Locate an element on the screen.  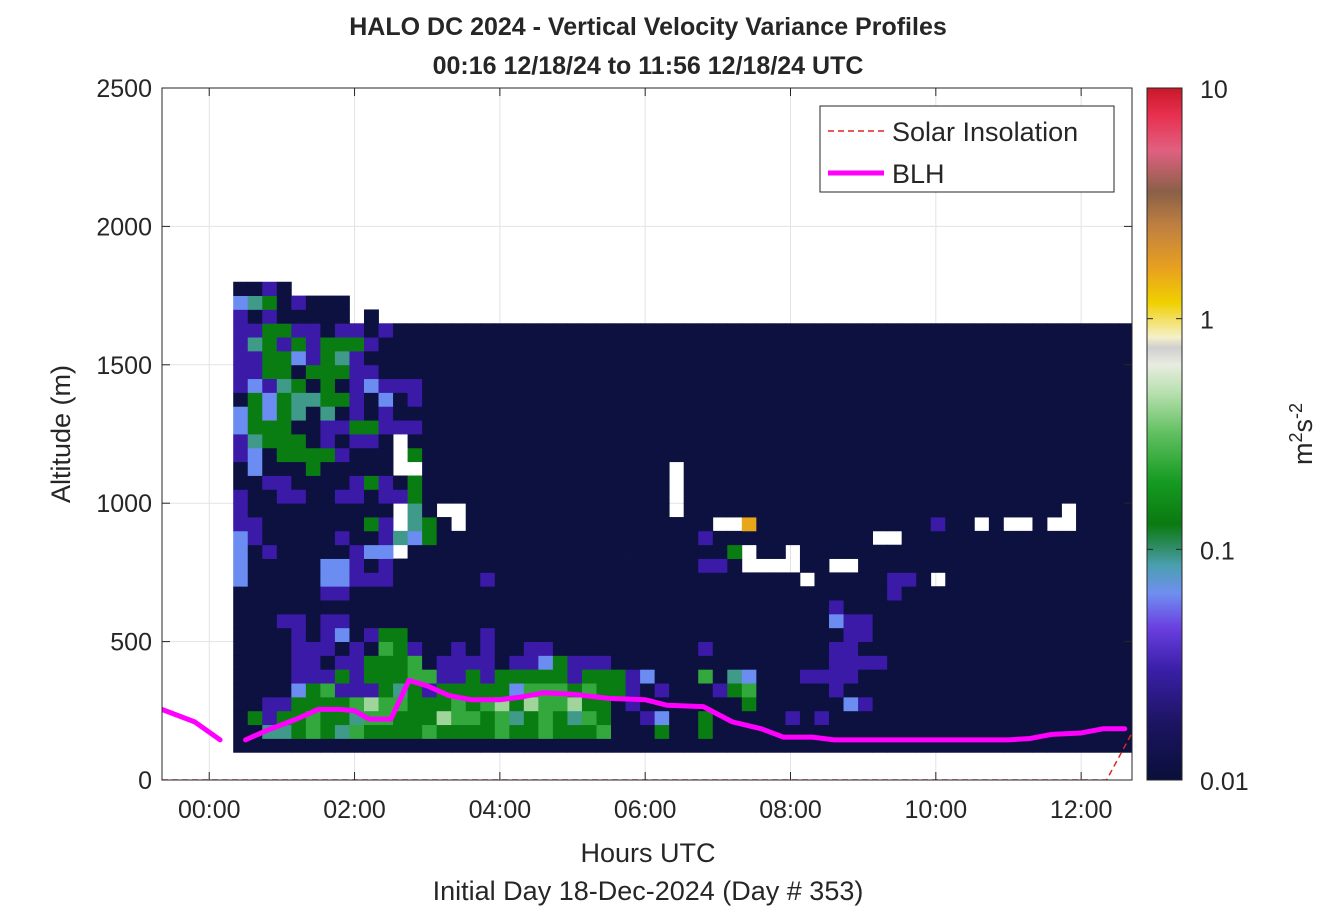
legend-blh-label: BLH is located at coordinates (918, 174).